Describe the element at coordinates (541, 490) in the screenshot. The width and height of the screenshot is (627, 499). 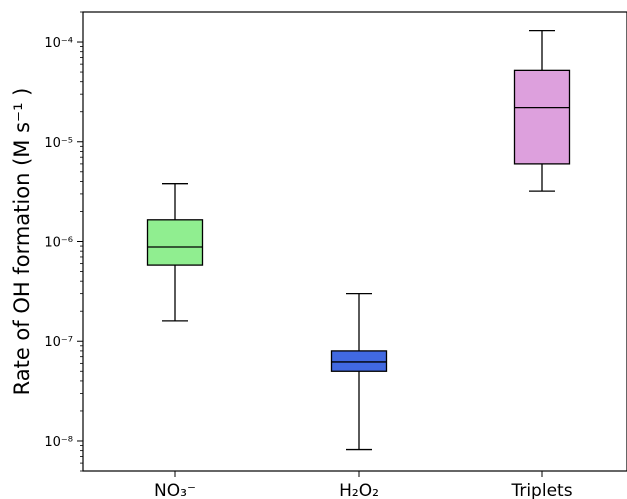
I see `x-tick-label: Triplets` at that location.